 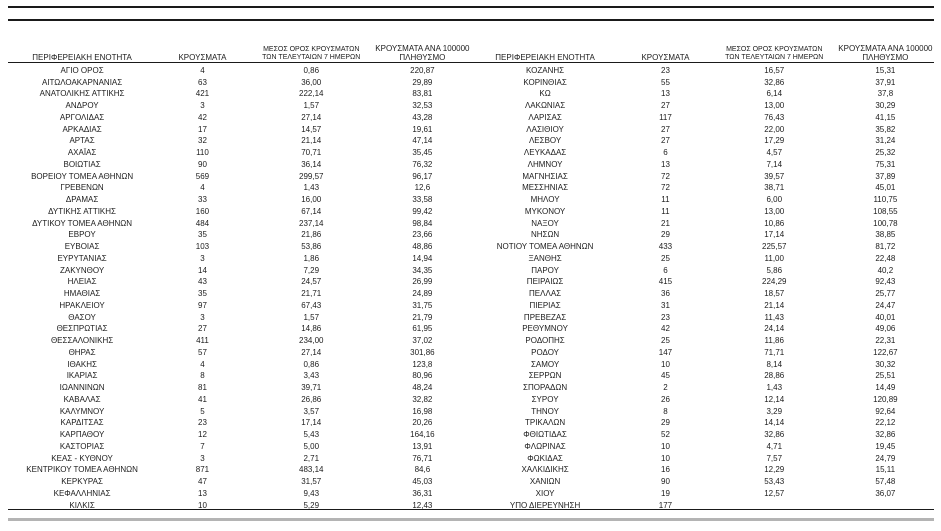 What do you see at coordinates (702, 153) in the screenshot?
I see `table-row: ΛΕΥΚΑΔΑΣ 6 4,57 25,32` at bounding box center [702, 153].